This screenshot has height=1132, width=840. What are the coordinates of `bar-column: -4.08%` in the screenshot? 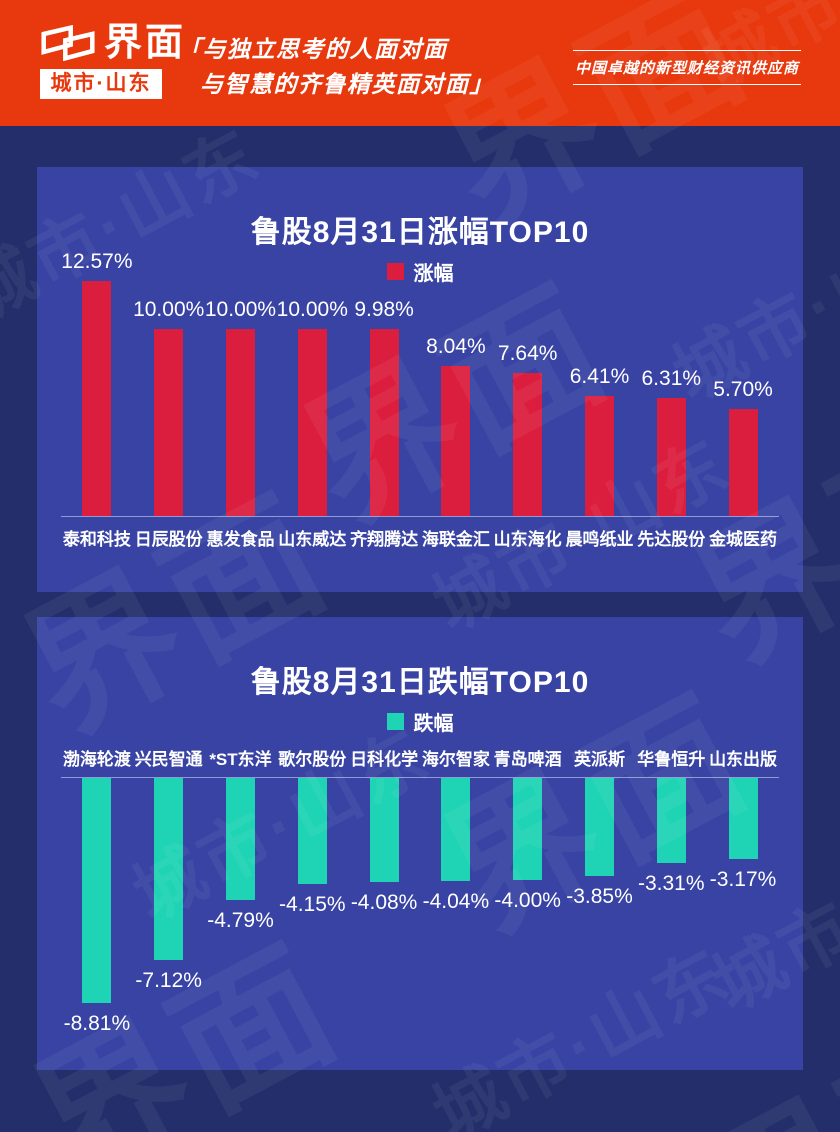 It's located at (384, 846).